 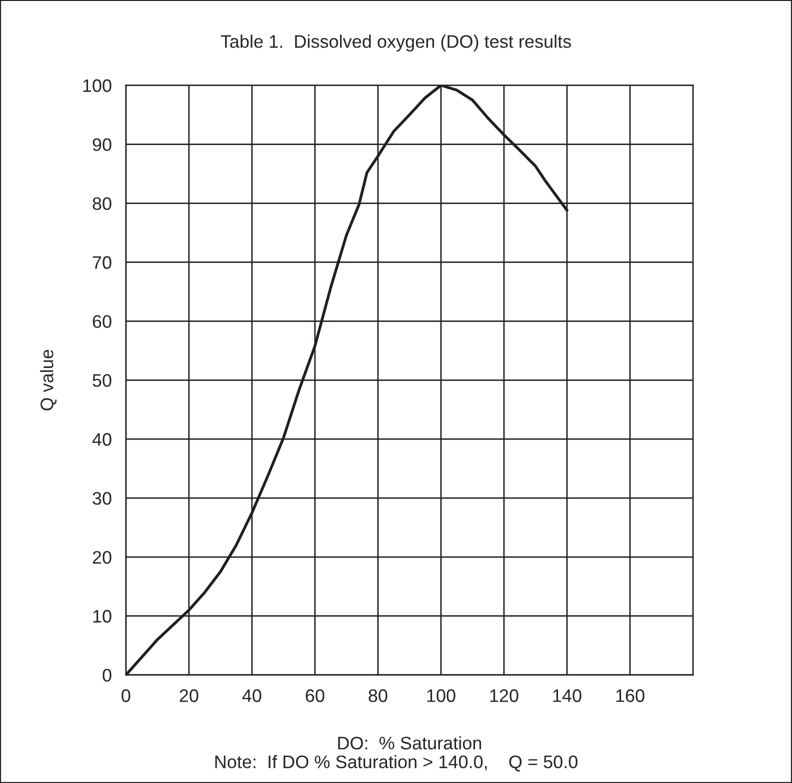 What do you see at coordinates (107, 675) in the screenshot?
I see `y-tick-label: 0` at bounding box center [107, 675].